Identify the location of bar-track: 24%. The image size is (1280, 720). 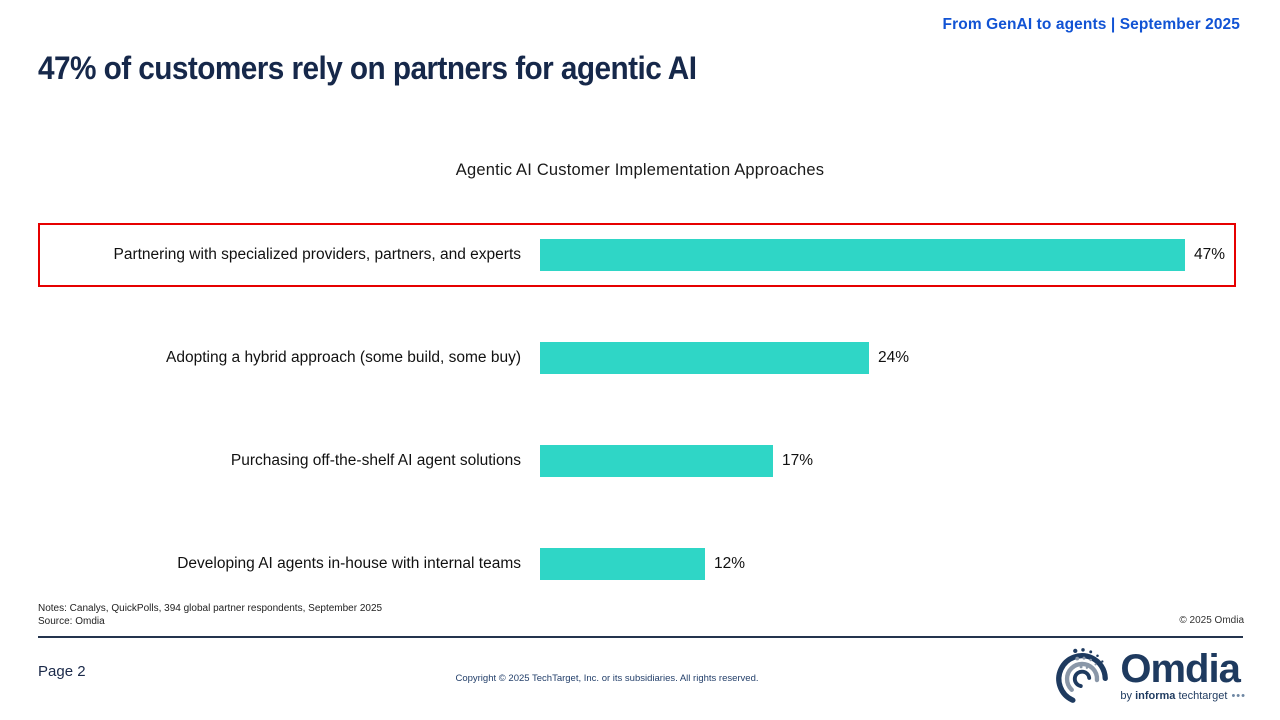
(888, 357).